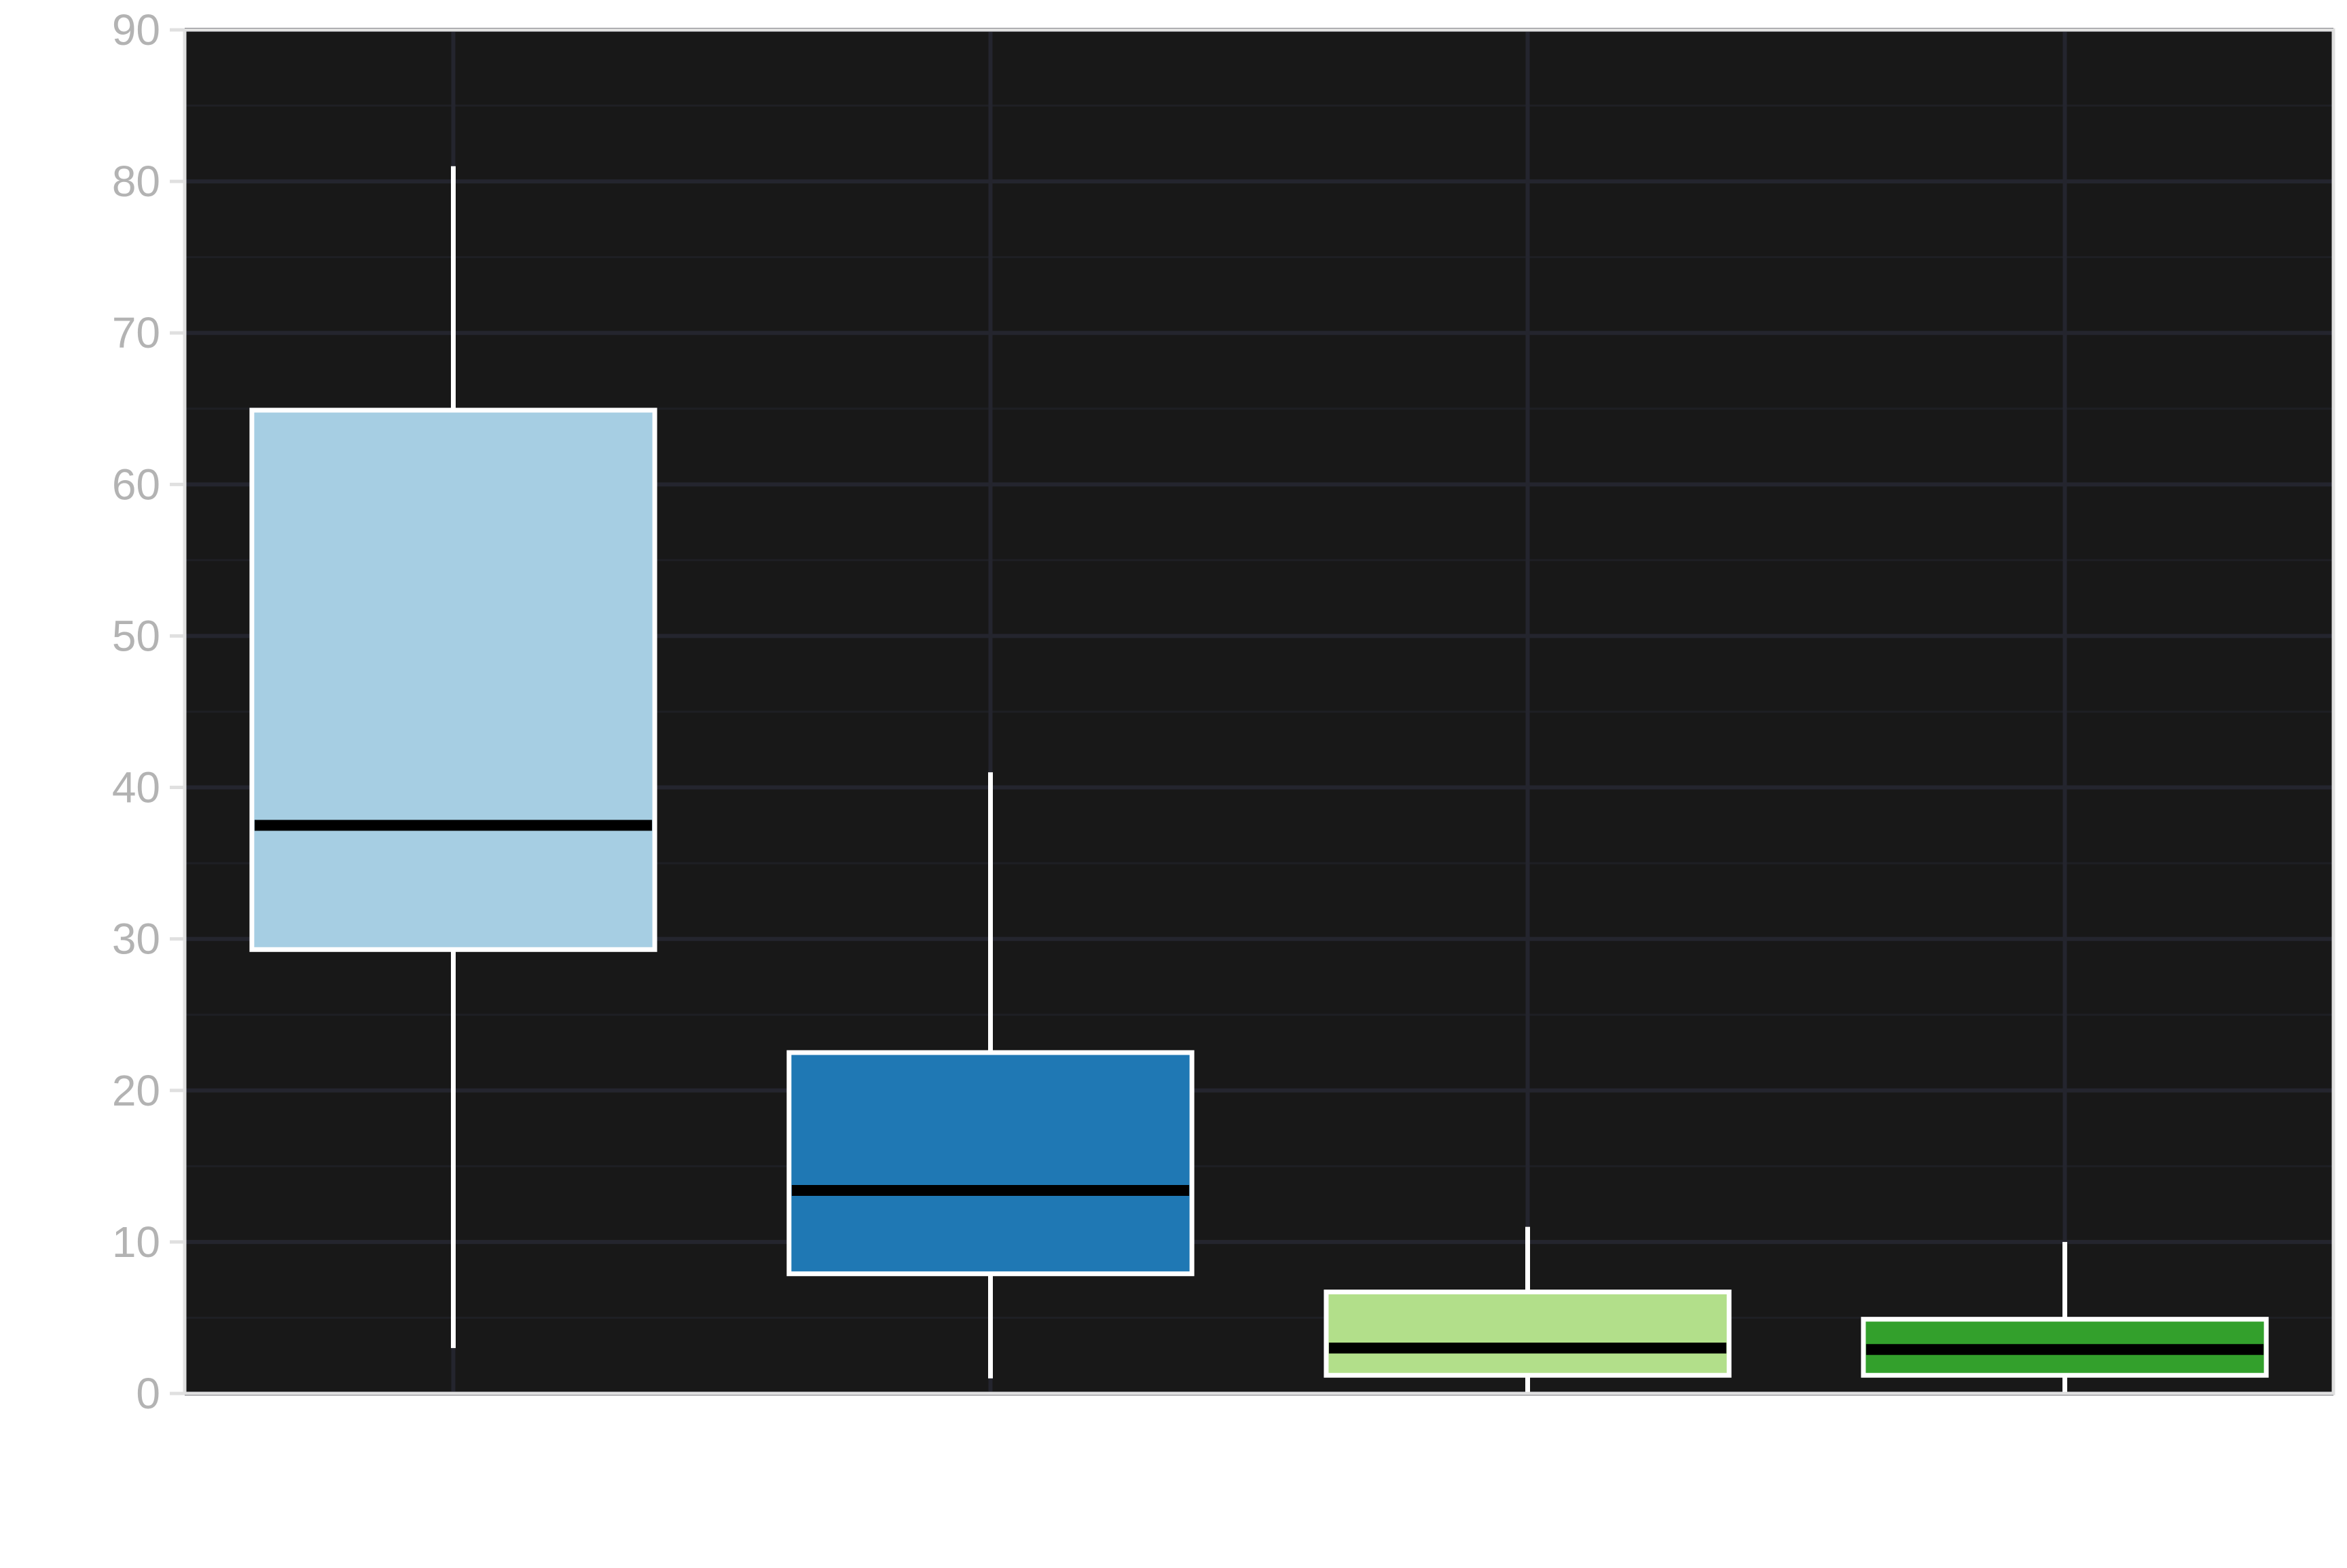 The height and width of the screenshot is (1568, 2347). I want to click on y-tick-label: 80, so click(136, 182).